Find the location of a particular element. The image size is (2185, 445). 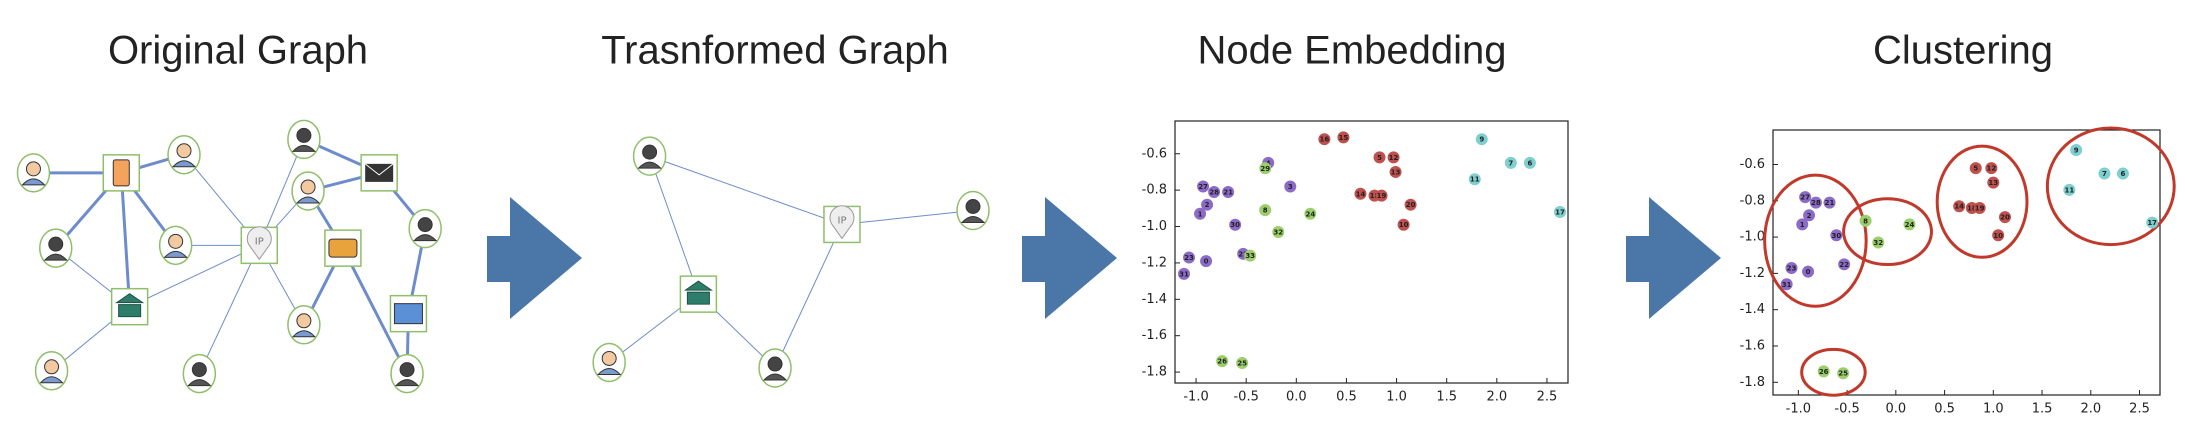

point-label: 10 is located at coordinates (1404, 225).